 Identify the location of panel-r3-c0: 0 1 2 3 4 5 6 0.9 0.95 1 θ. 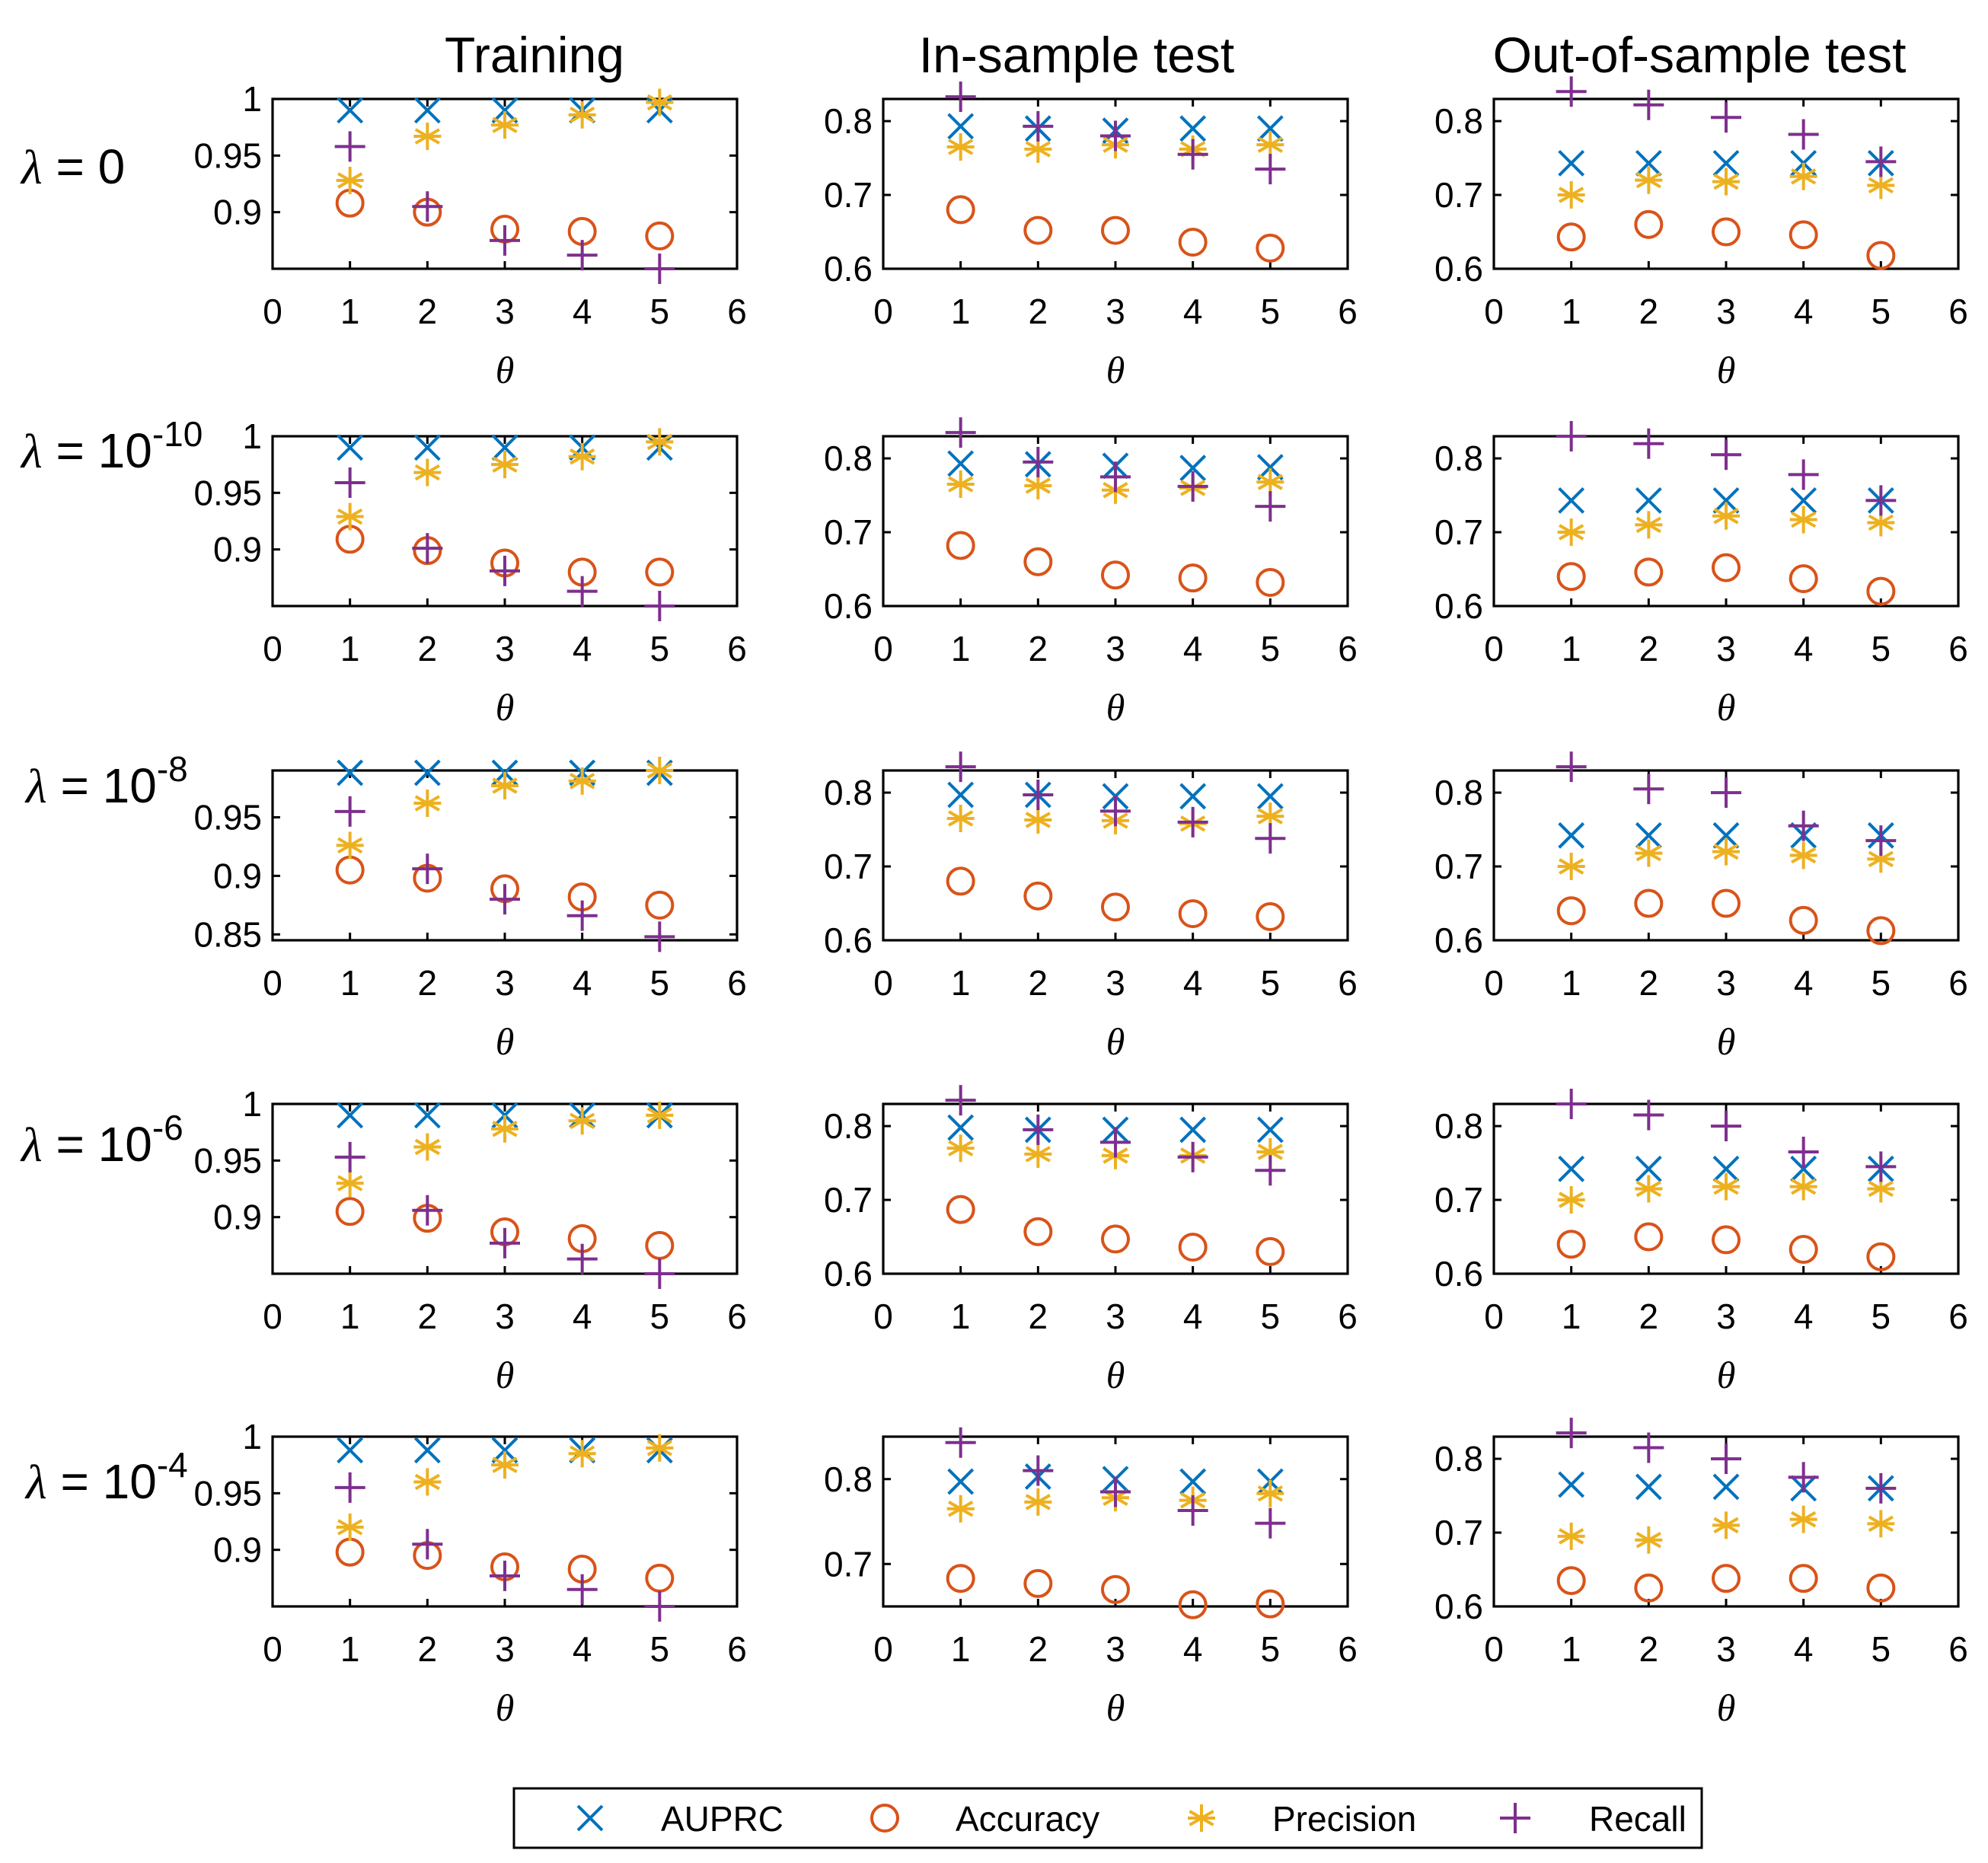
(469, 1240).